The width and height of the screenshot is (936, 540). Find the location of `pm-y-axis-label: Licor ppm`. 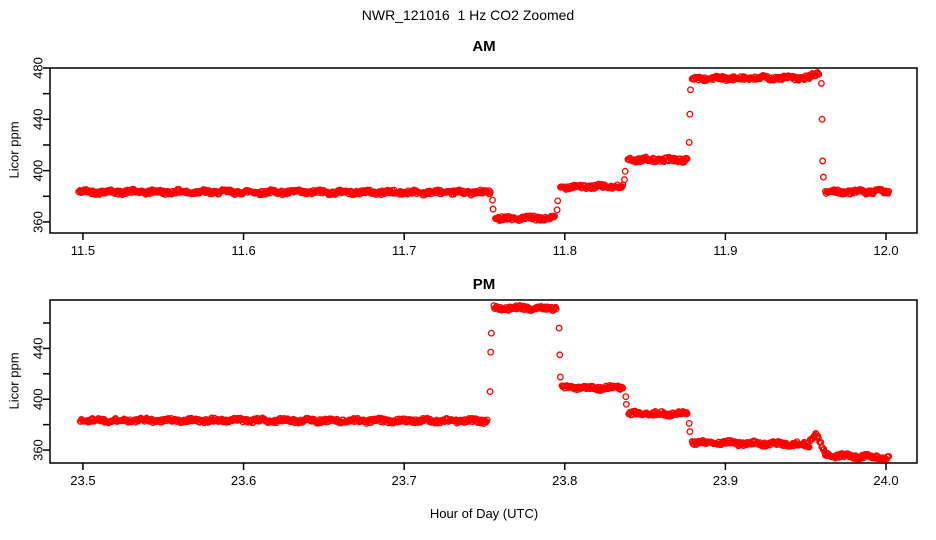

pm-y-axis-label: Licor ppm is located at coordinates (14, 381).